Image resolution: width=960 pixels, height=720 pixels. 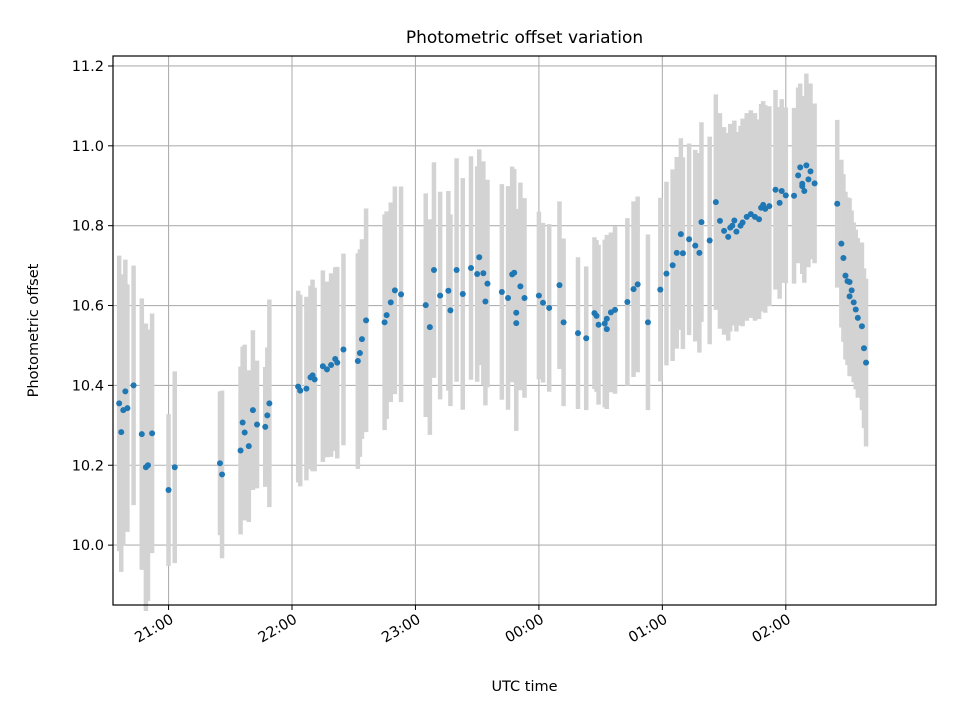 What do you see at coordinates (88, 307) in the screenshot?
I see `y-tick-label: 10.6` at bounding box center [88, 307].